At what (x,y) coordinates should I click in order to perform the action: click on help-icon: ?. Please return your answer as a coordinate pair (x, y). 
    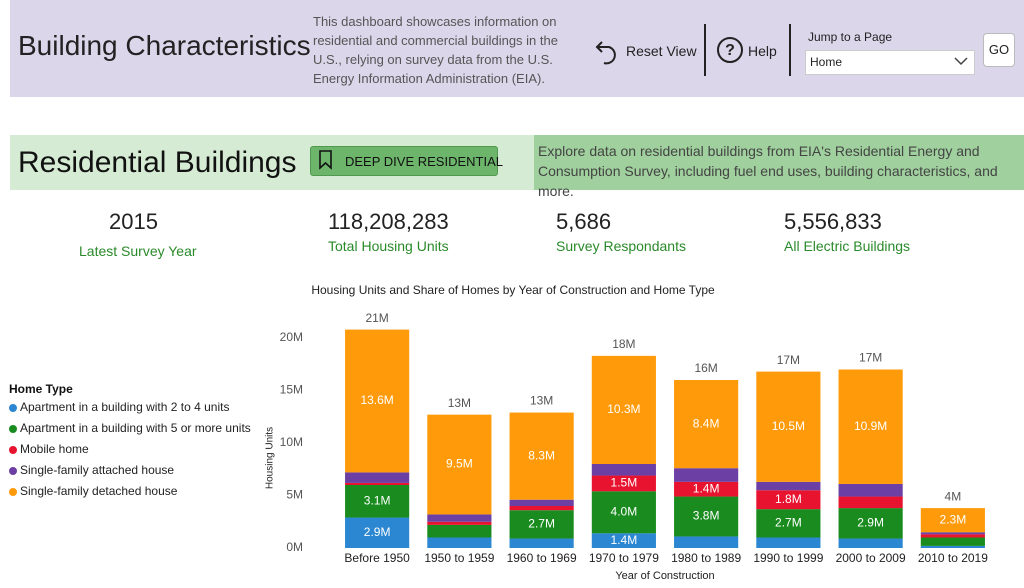
    Looking at the image, I should click on (731, 51).